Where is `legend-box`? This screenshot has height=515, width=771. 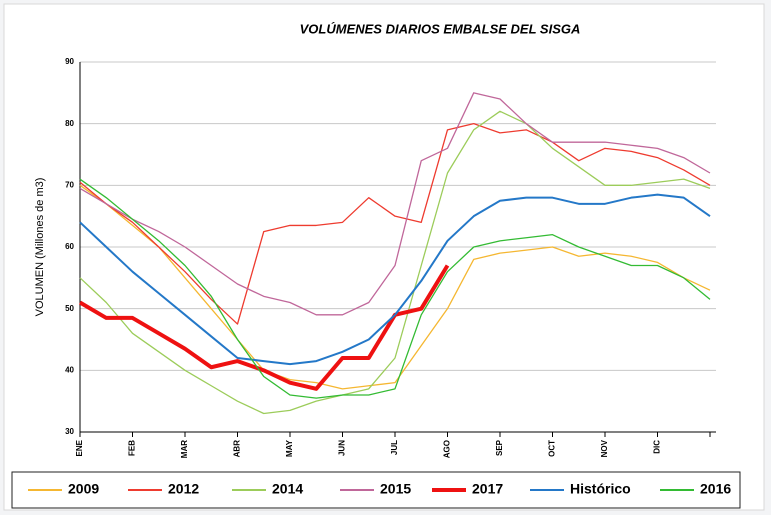 legend-box is located at coordinates (376, 490).